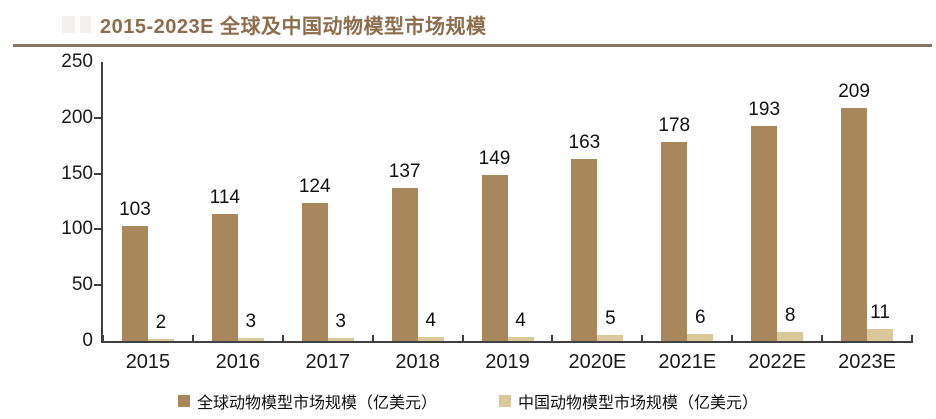  Describe the element at coordinates (687, 362) in the screenshot. I see `x-axis-category-label: 2021E` at that location.